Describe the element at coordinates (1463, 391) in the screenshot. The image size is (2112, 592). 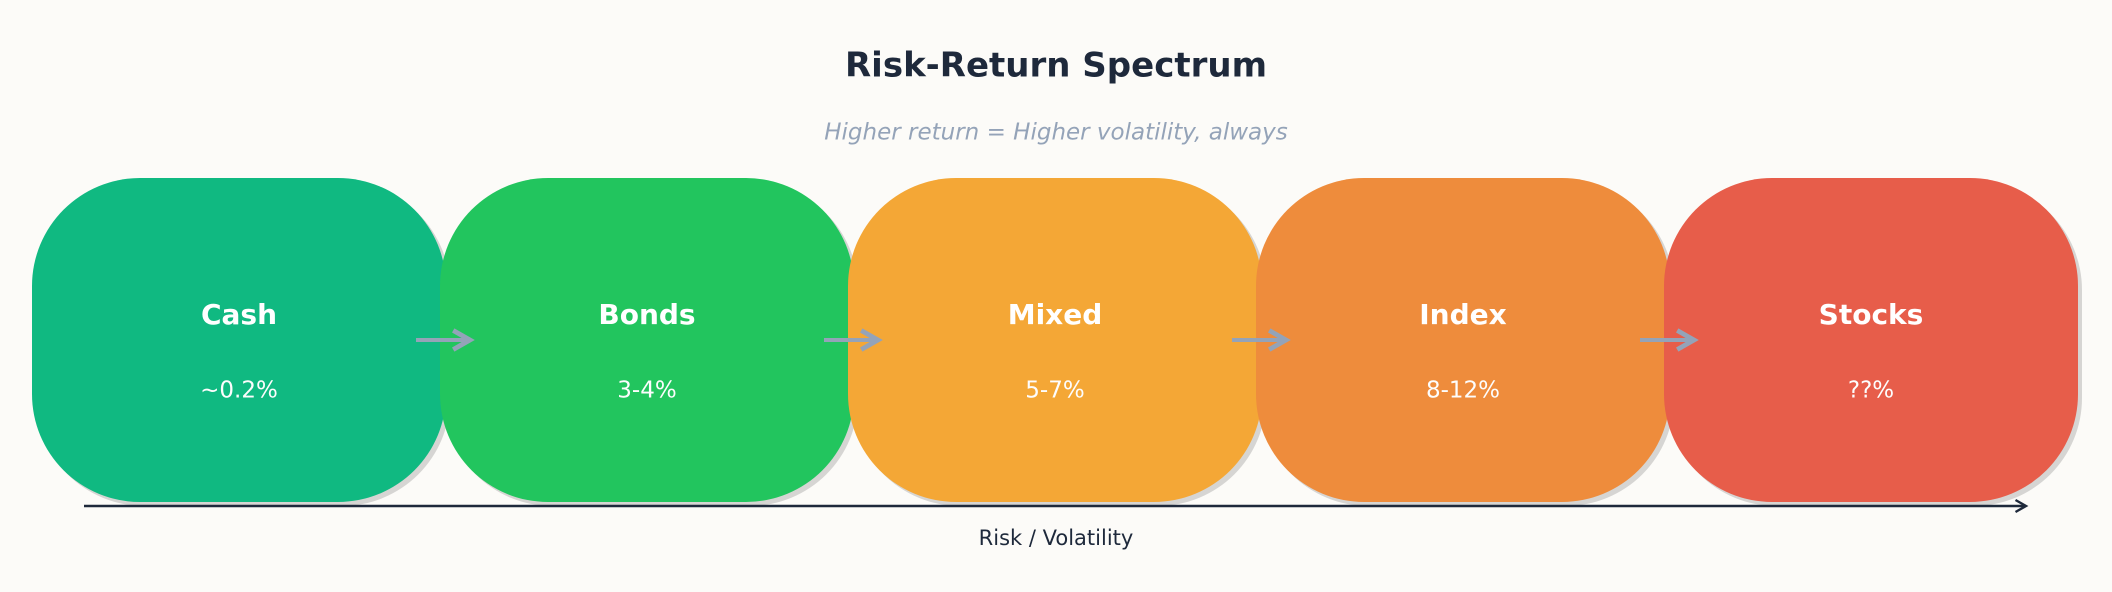
I see `box-value: 8-12%` at that location.